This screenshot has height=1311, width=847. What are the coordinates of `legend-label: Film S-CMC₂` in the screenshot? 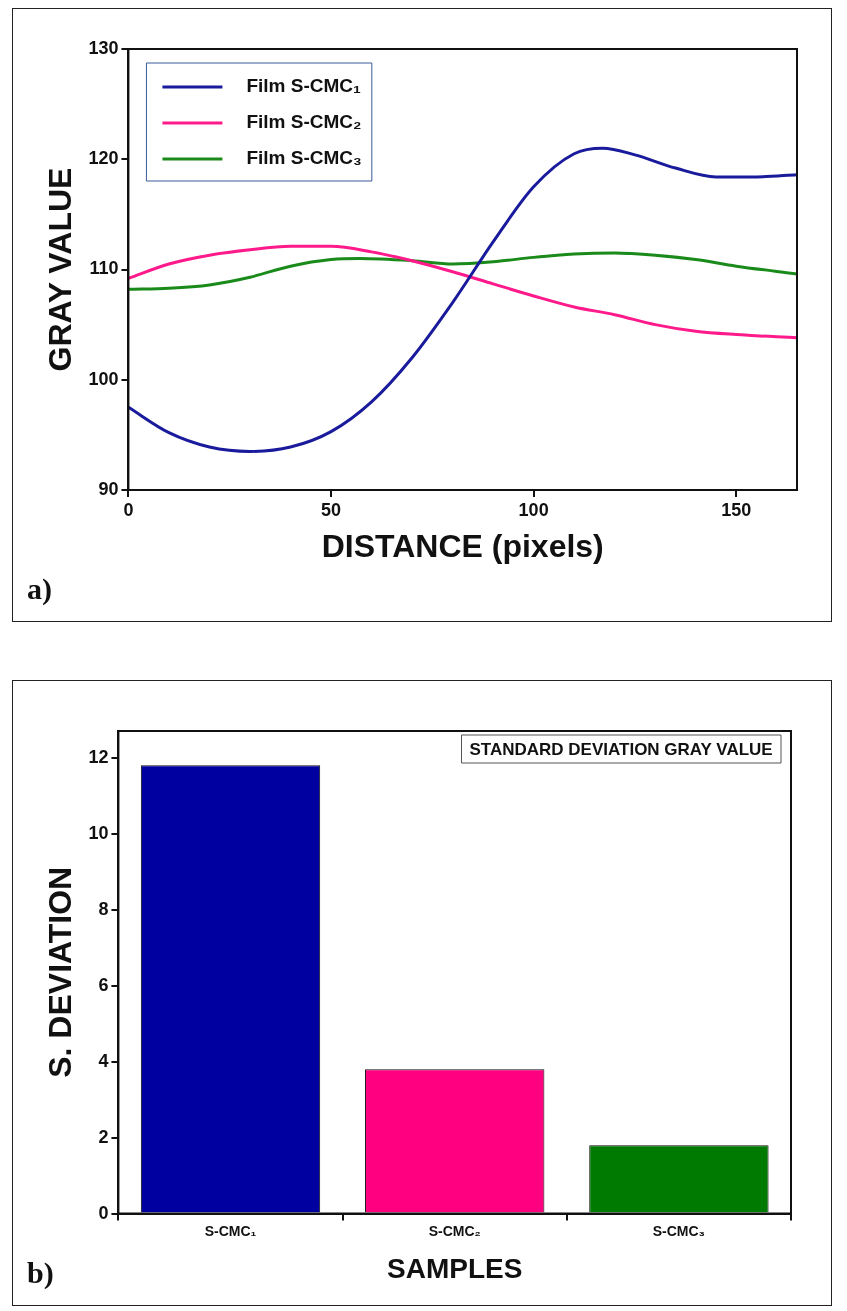 It's located at (304, 122).